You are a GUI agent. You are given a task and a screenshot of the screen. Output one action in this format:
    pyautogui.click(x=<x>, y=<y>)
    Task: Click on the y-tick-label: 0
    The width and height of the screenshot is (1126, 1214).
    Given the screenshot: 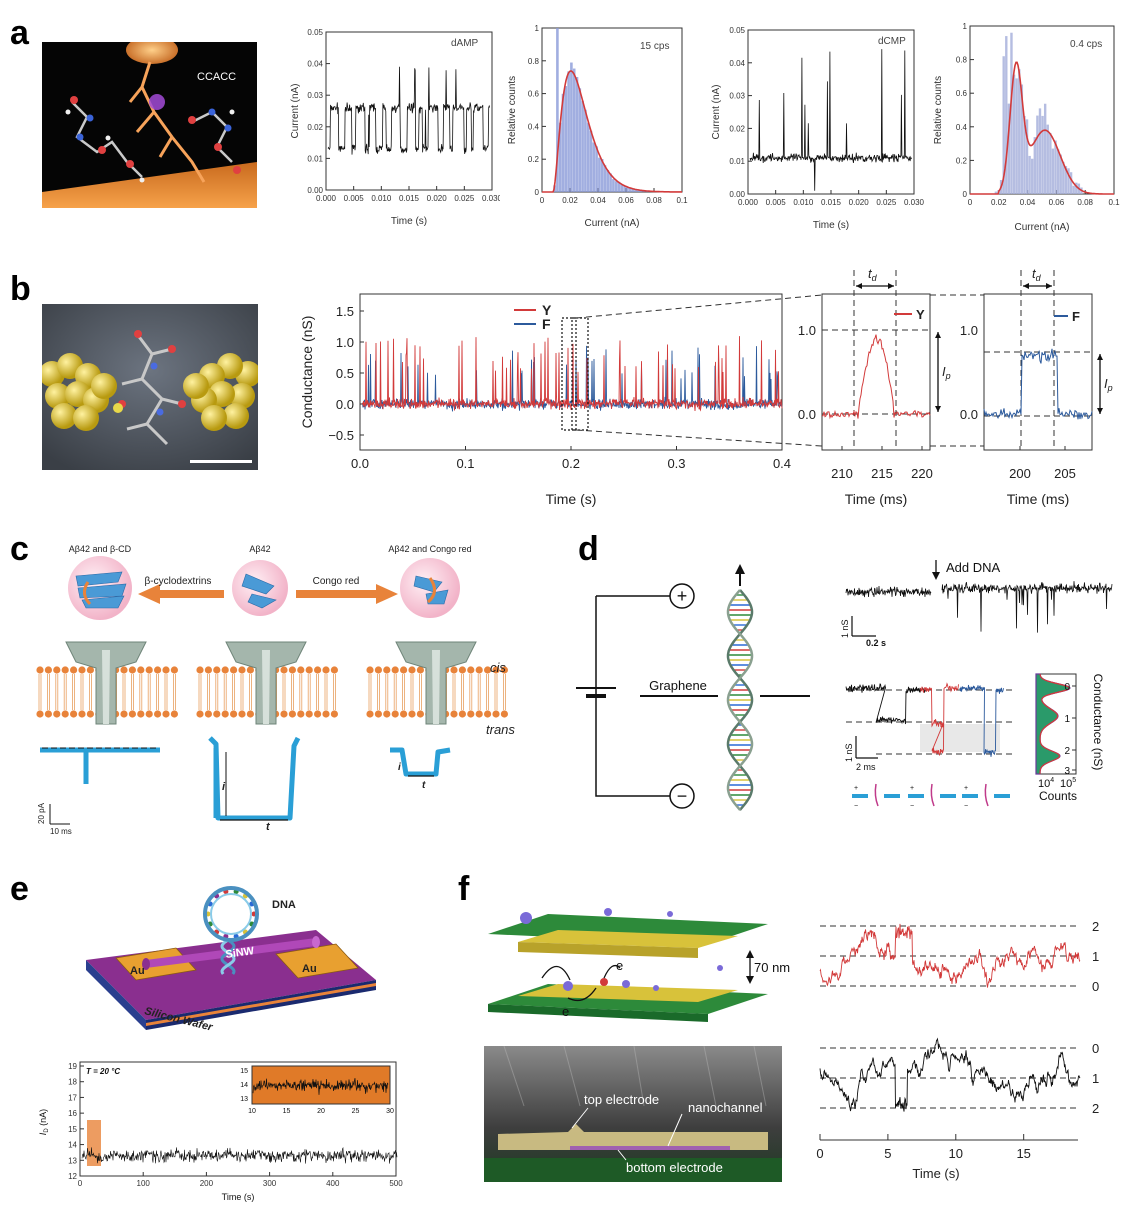 What is the action you would take?
    pyautogui.click(x=537, y=192)
    